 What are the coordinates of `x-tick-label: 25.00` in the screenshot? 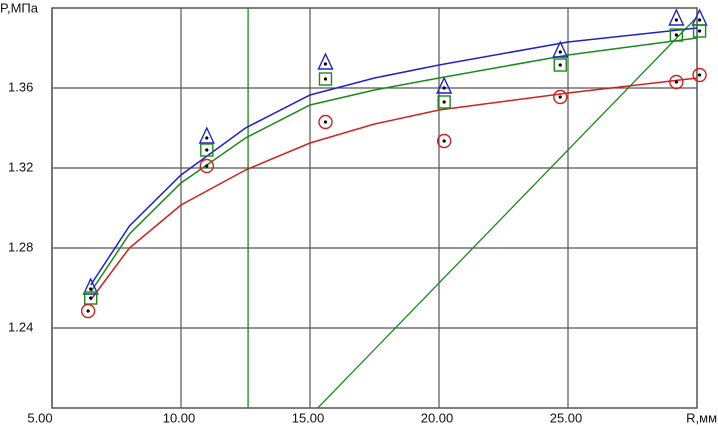 It's located at (566, 417).